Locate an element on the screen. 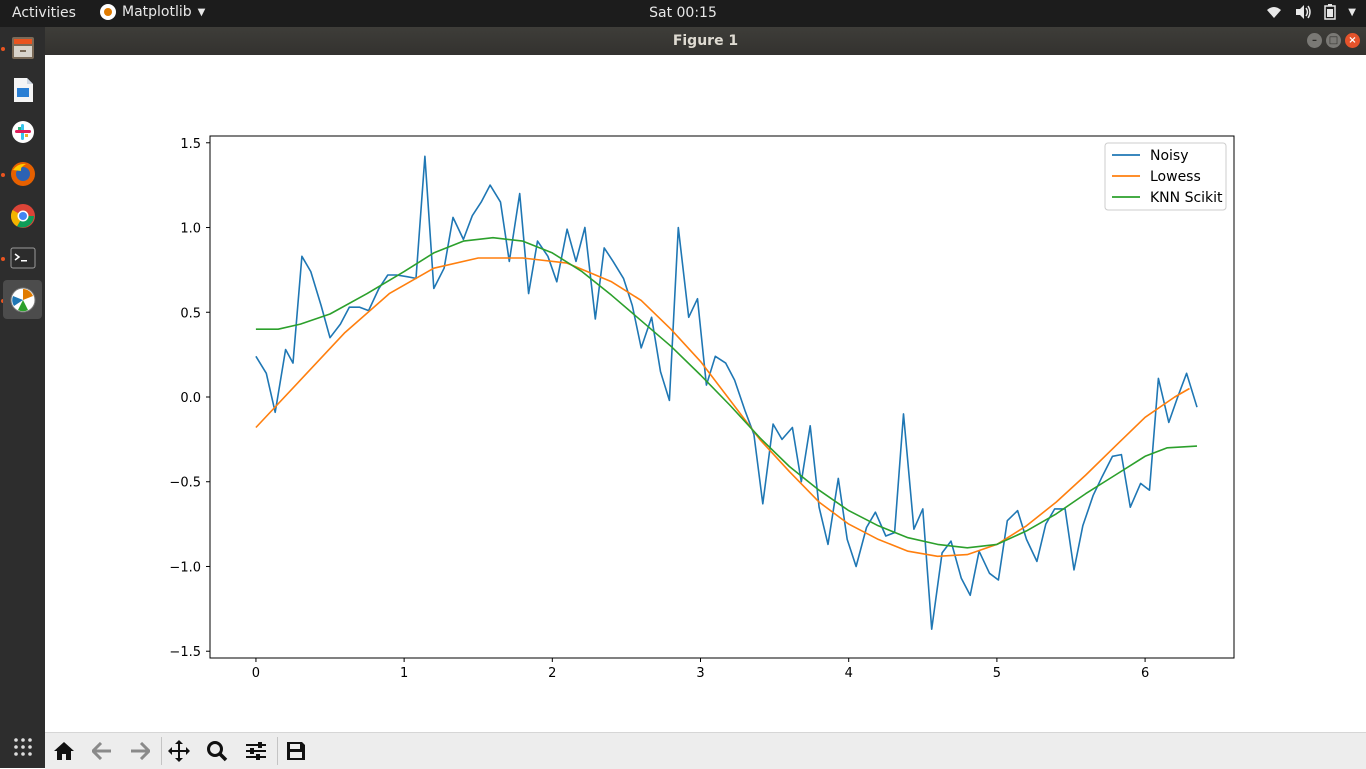 This screenshot has width=1366, height=769. x-tick-label: 2 is located at coordinates (552, 673).